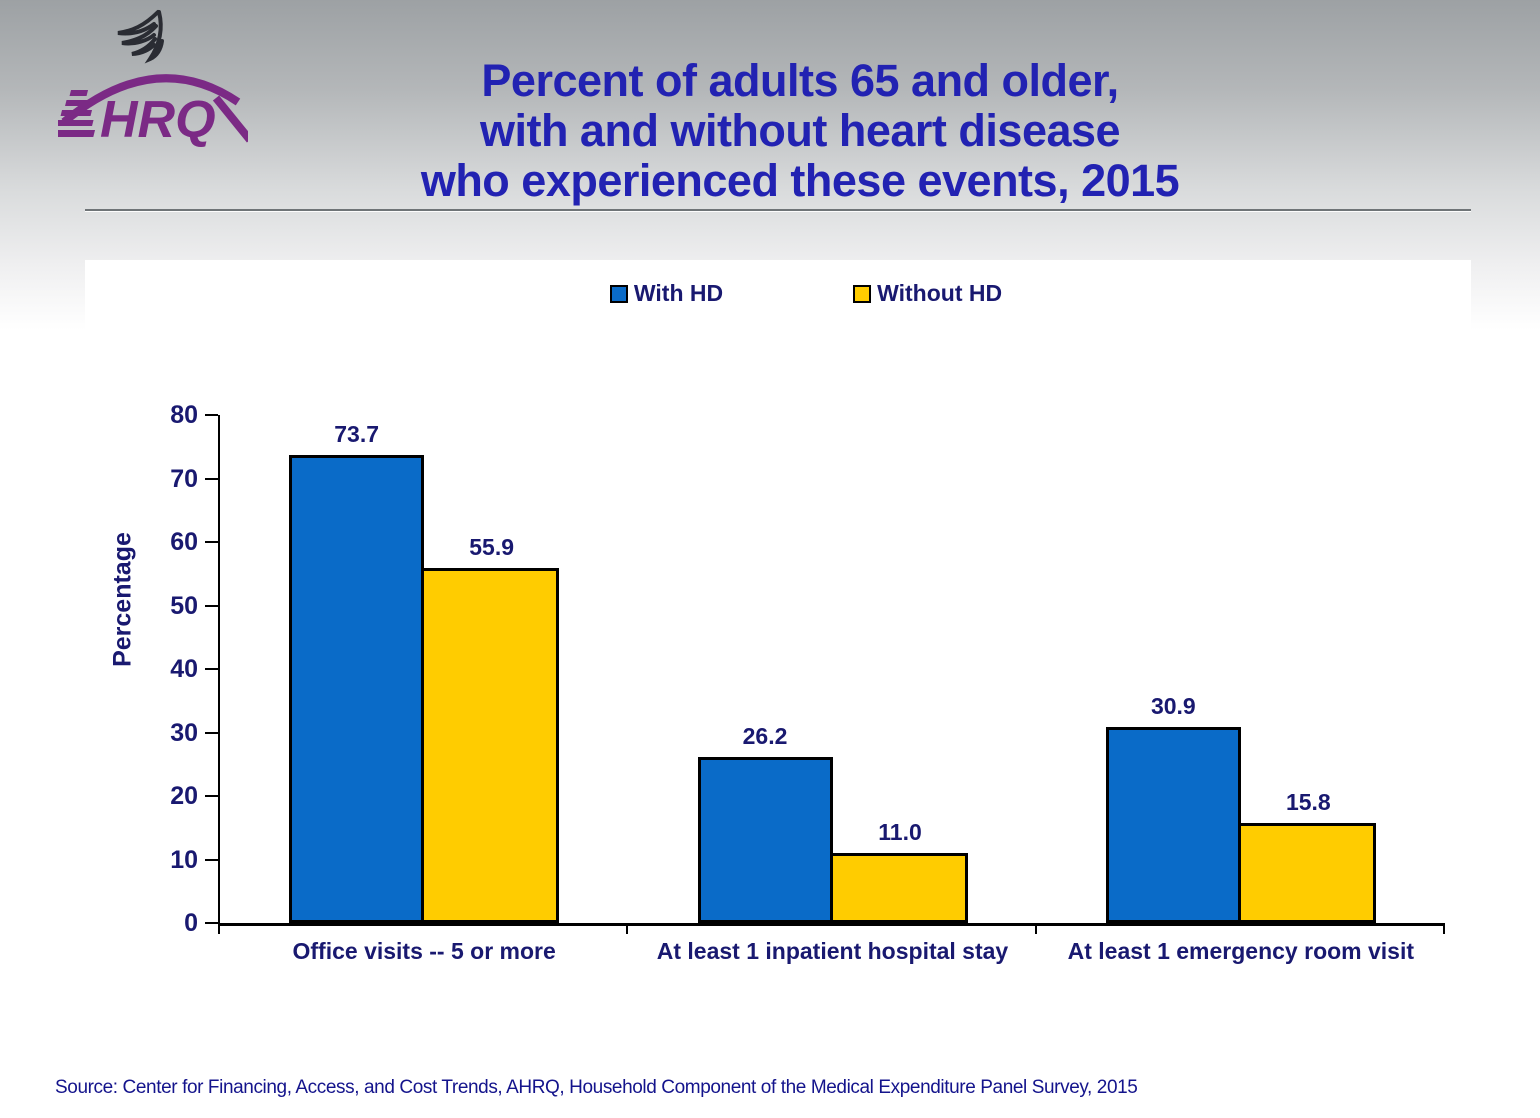 The image size is (1540, 1118). Describe the element at coordinates (184, 859) in the screenshot. I see `y-tick-label: 10` at that location.